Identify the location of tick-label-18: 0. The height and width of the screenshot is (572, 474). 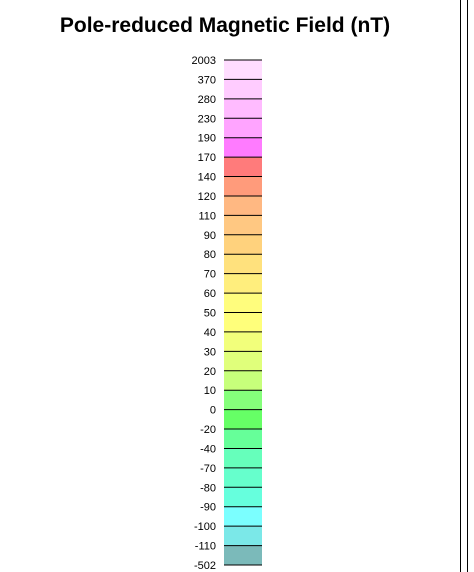
(213, 411).